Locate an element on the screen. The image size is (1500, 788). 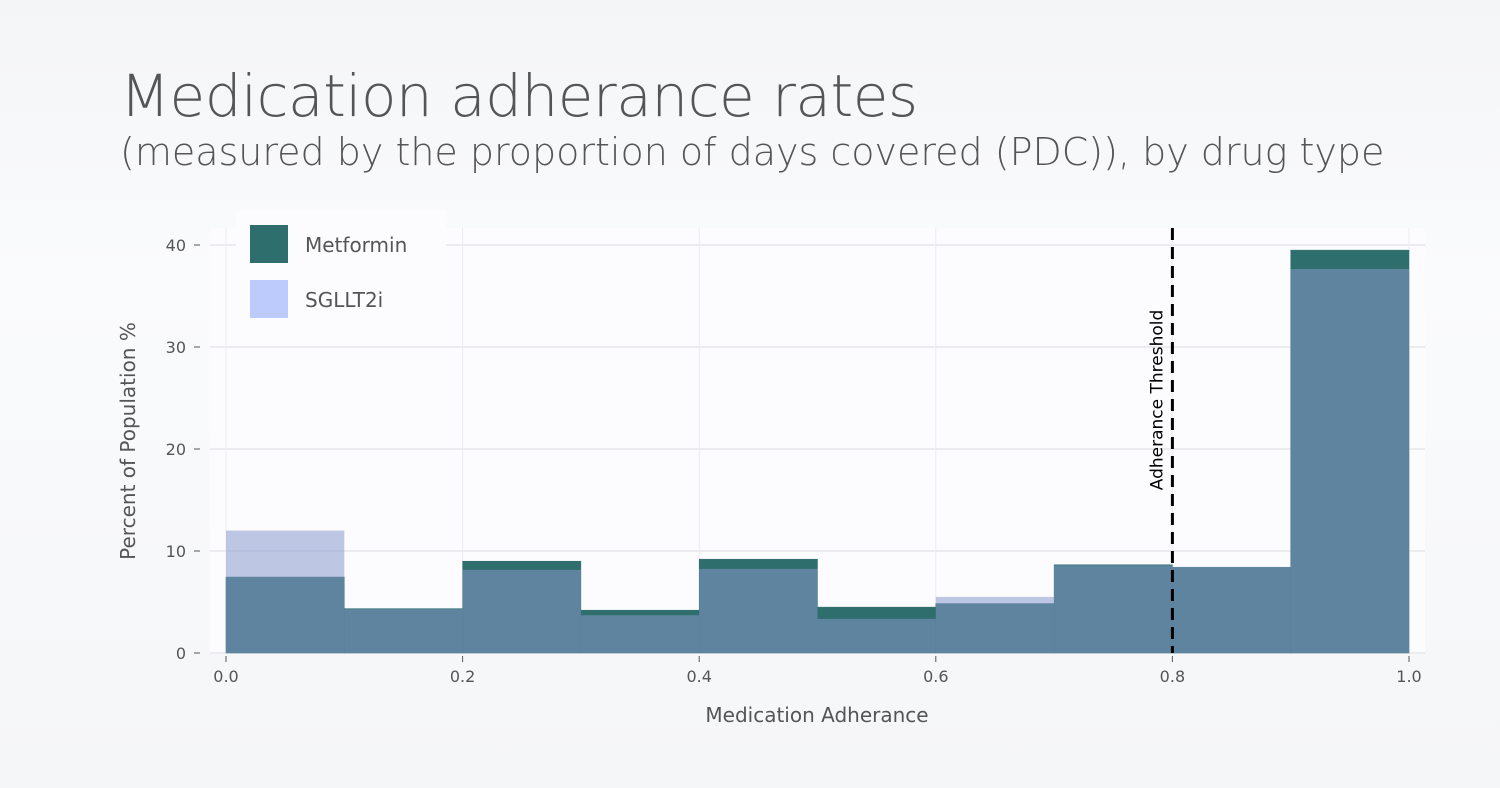
y-tick-label: 40 is located at coordinates (176, 245).